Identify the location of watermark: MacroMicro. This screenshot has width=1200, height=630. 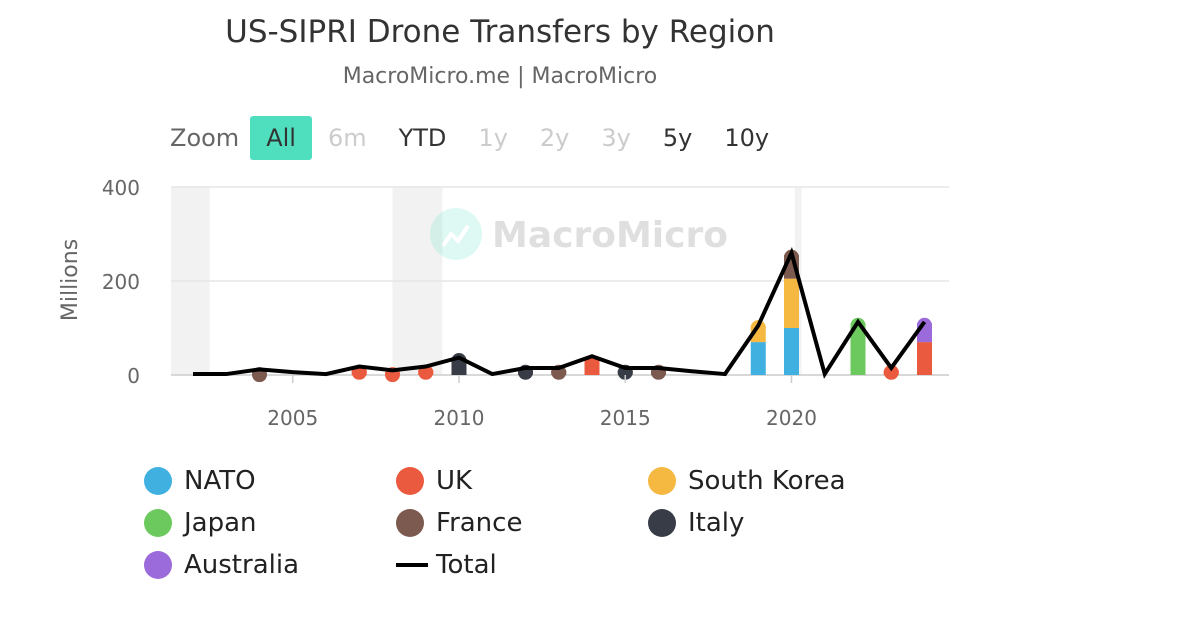
(579, 234).